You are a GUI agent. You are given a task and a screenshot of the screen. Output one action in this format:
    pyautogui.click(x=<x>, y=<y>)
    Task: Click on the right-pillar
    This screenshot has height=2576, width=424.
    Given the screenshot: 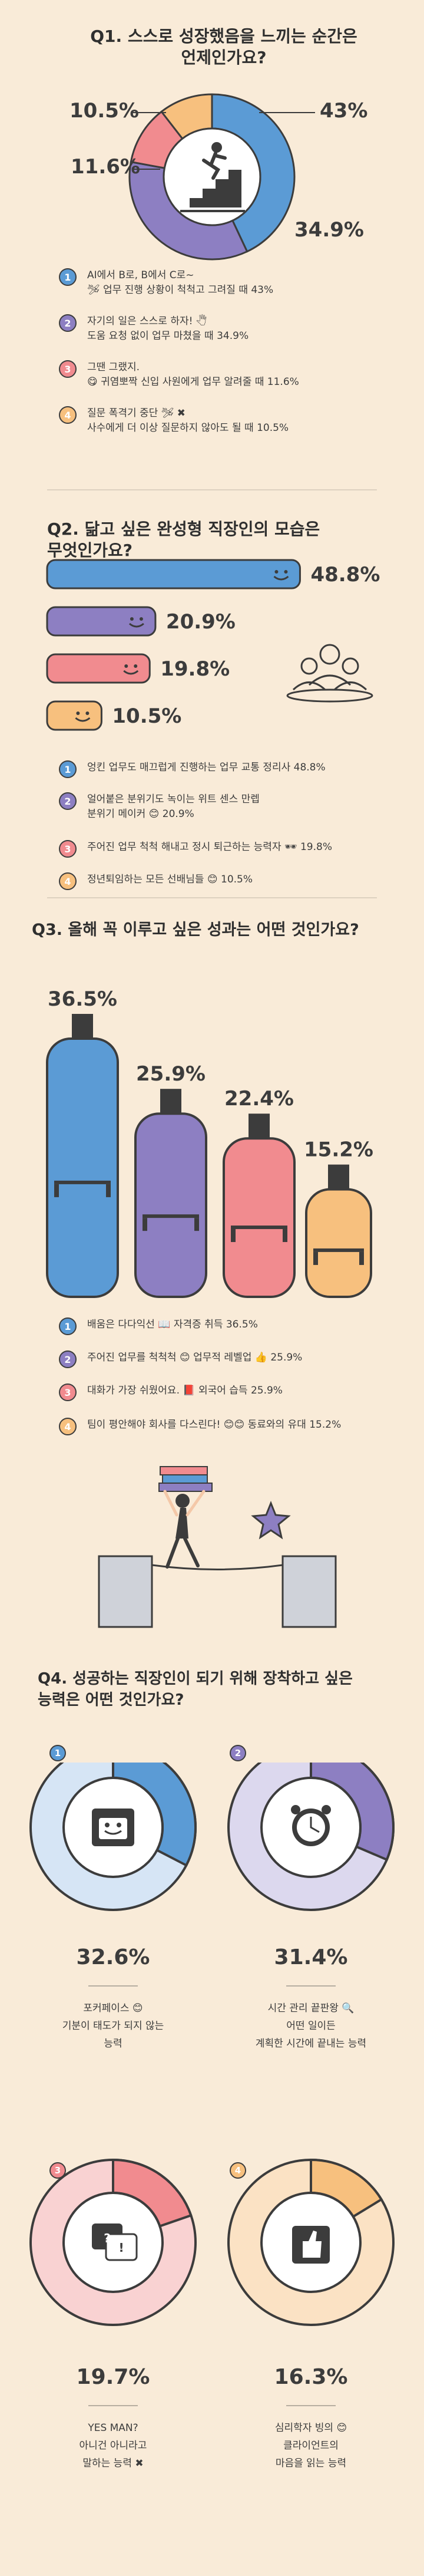 What is the action you would take?
    pyautogui.click(x=309, y=1591)
    